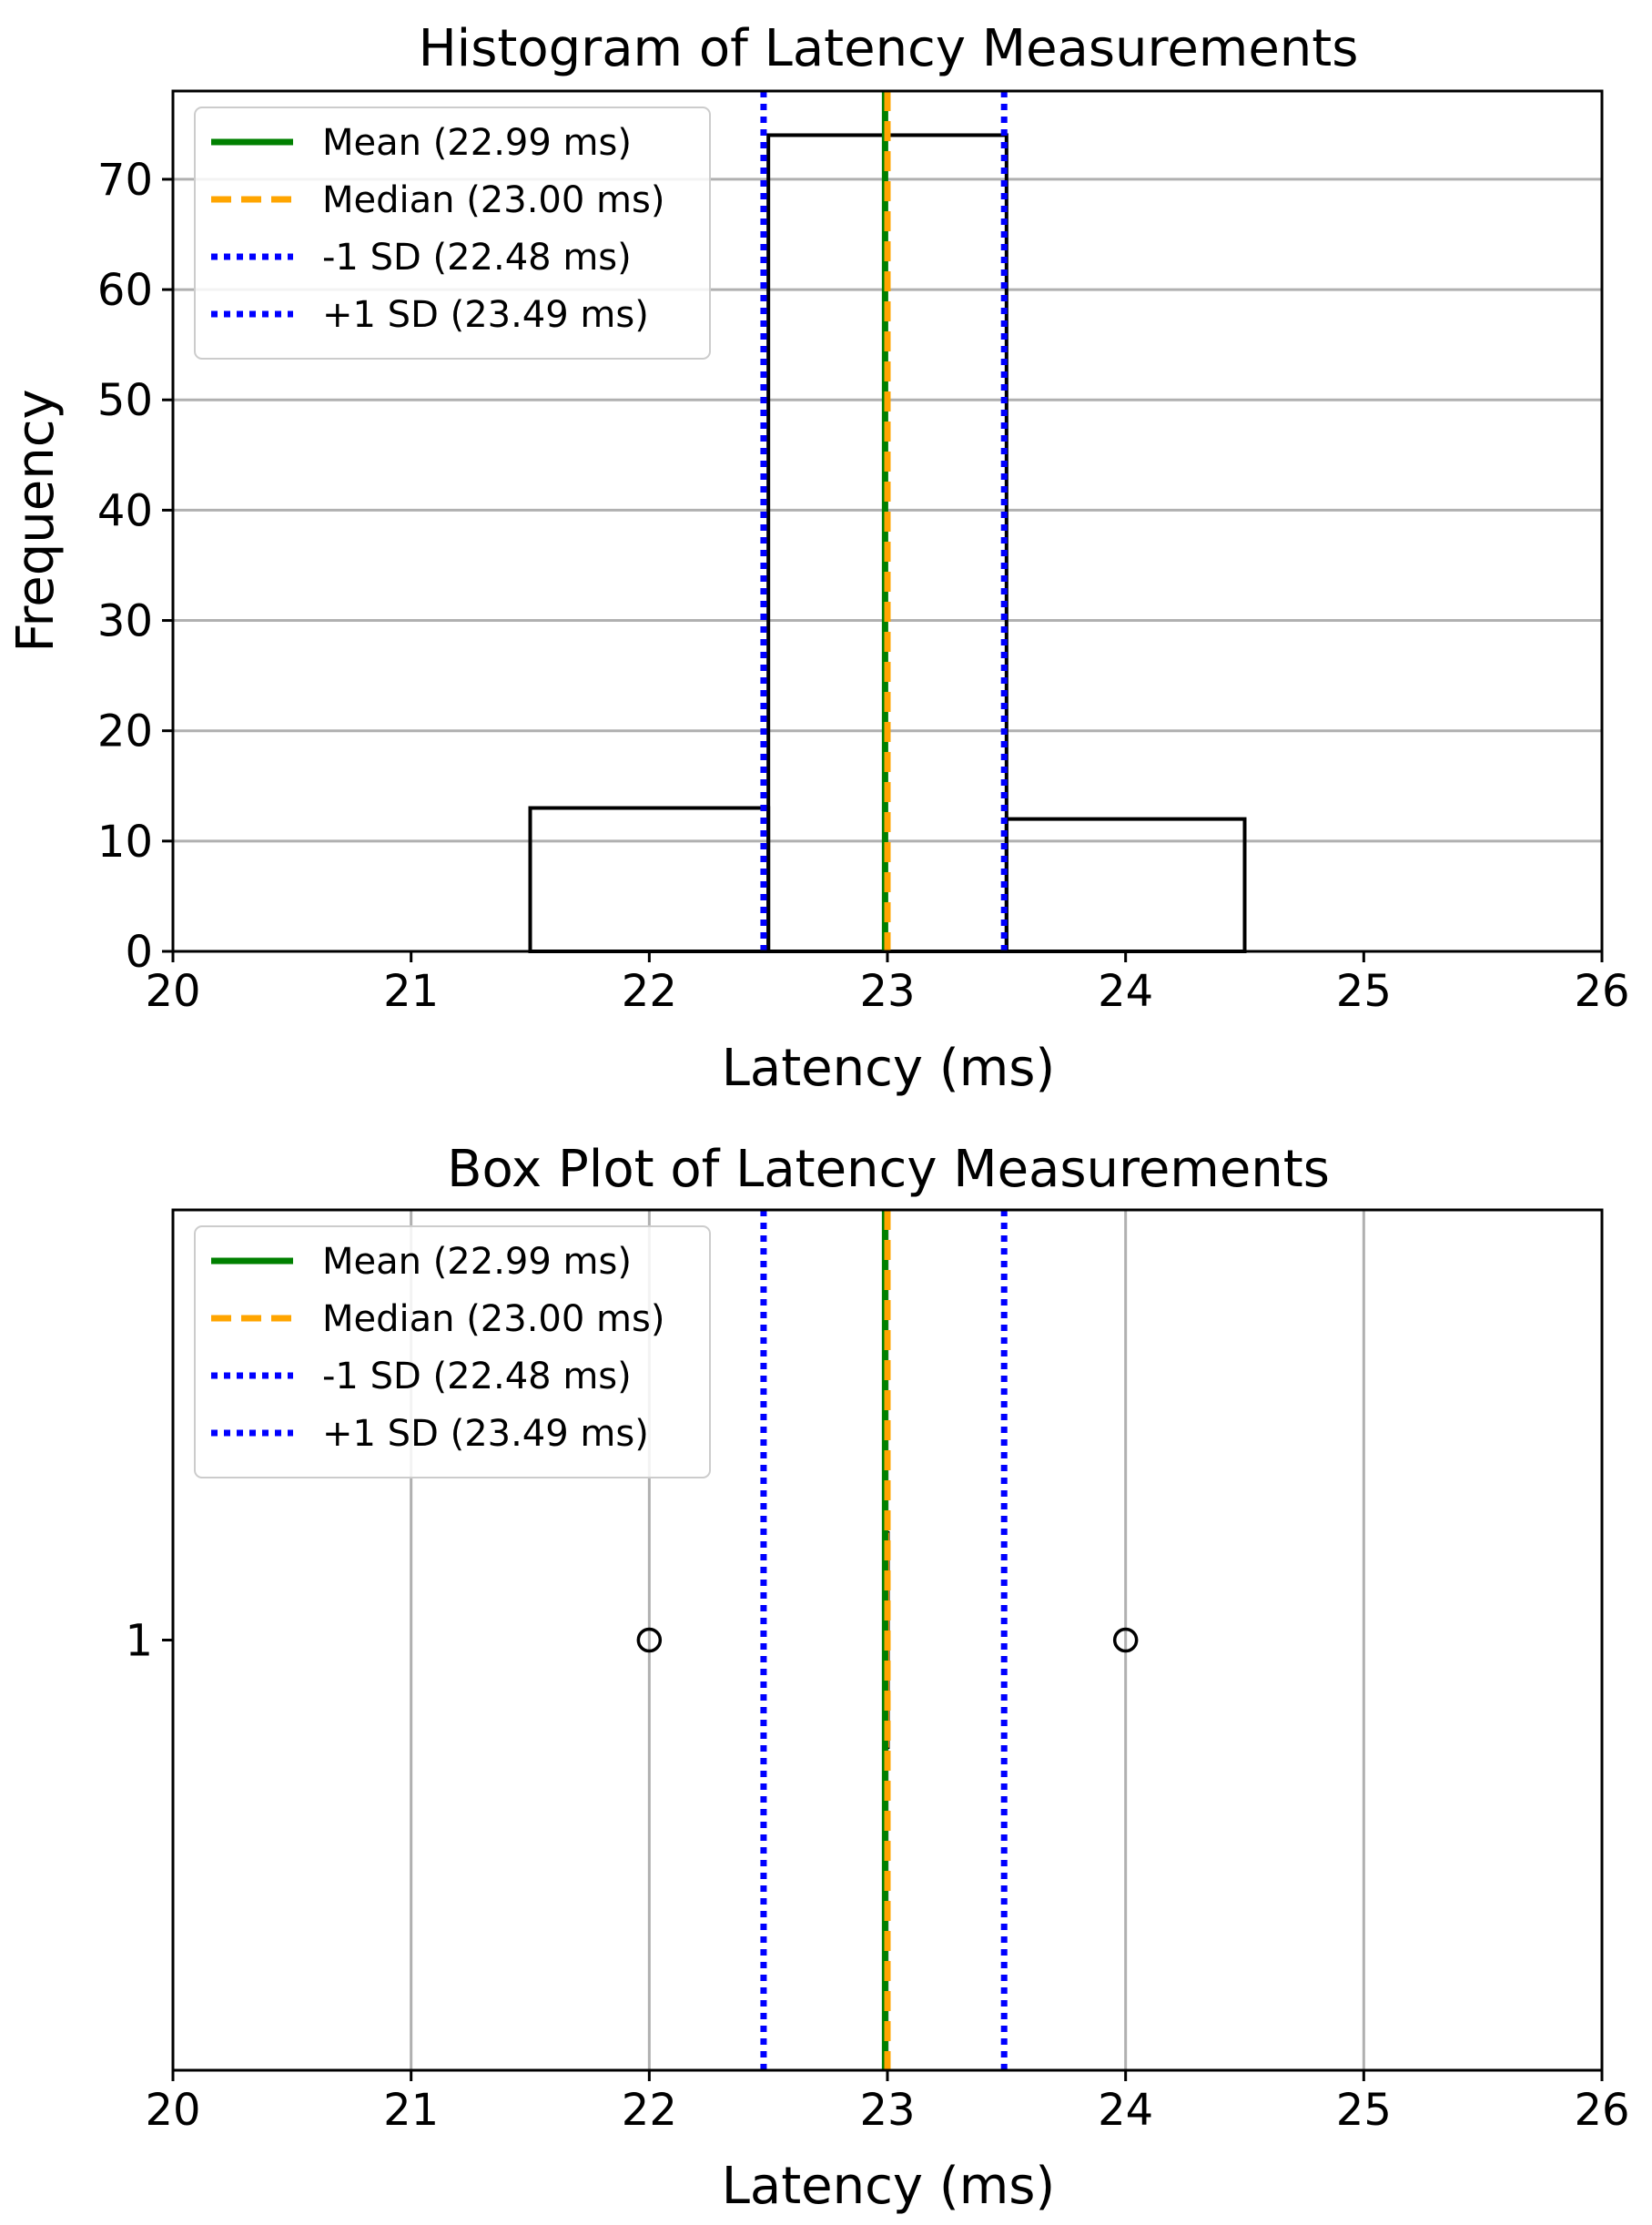 This screenshot has width=1652, height=2225. Describe the element at coordinates (139, 1641) in the screenshot. I see `y-tick-label: 1` at that location.